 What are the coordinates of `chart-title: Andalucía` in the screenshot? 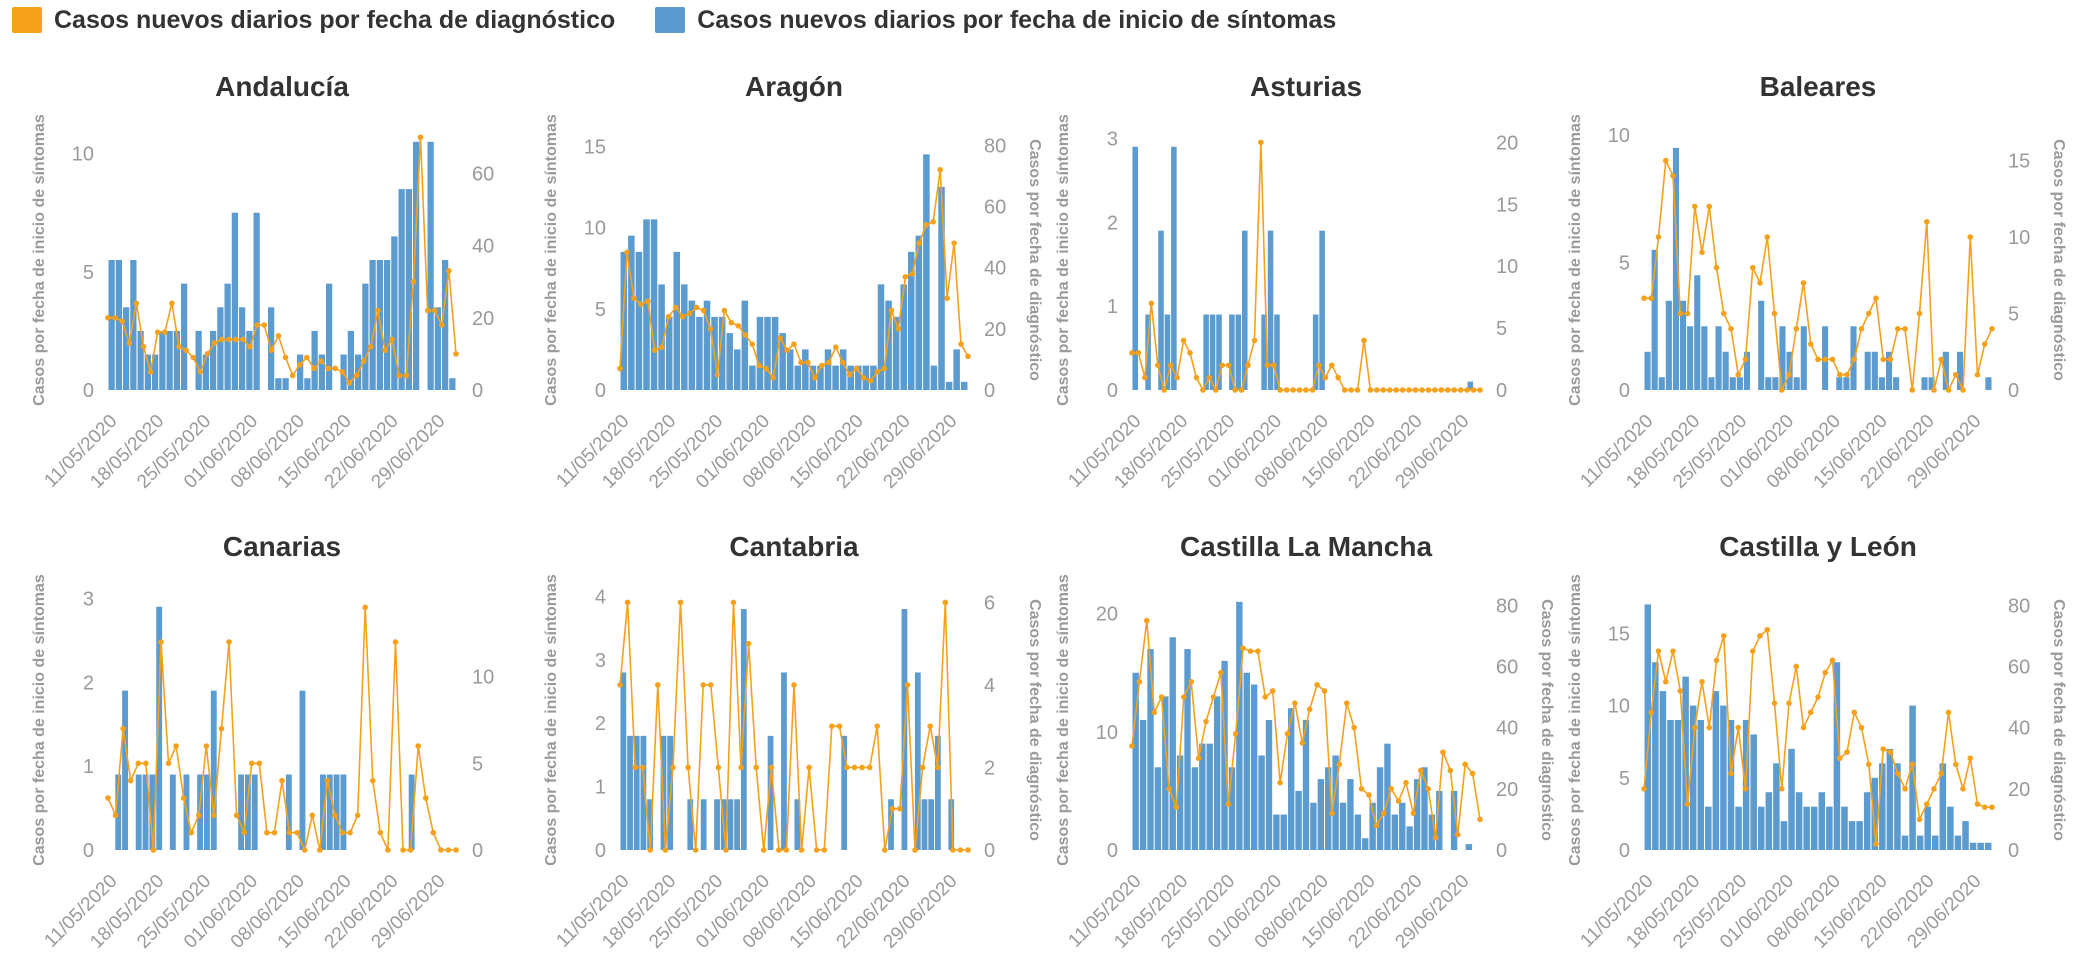 It's located at (282, 86).